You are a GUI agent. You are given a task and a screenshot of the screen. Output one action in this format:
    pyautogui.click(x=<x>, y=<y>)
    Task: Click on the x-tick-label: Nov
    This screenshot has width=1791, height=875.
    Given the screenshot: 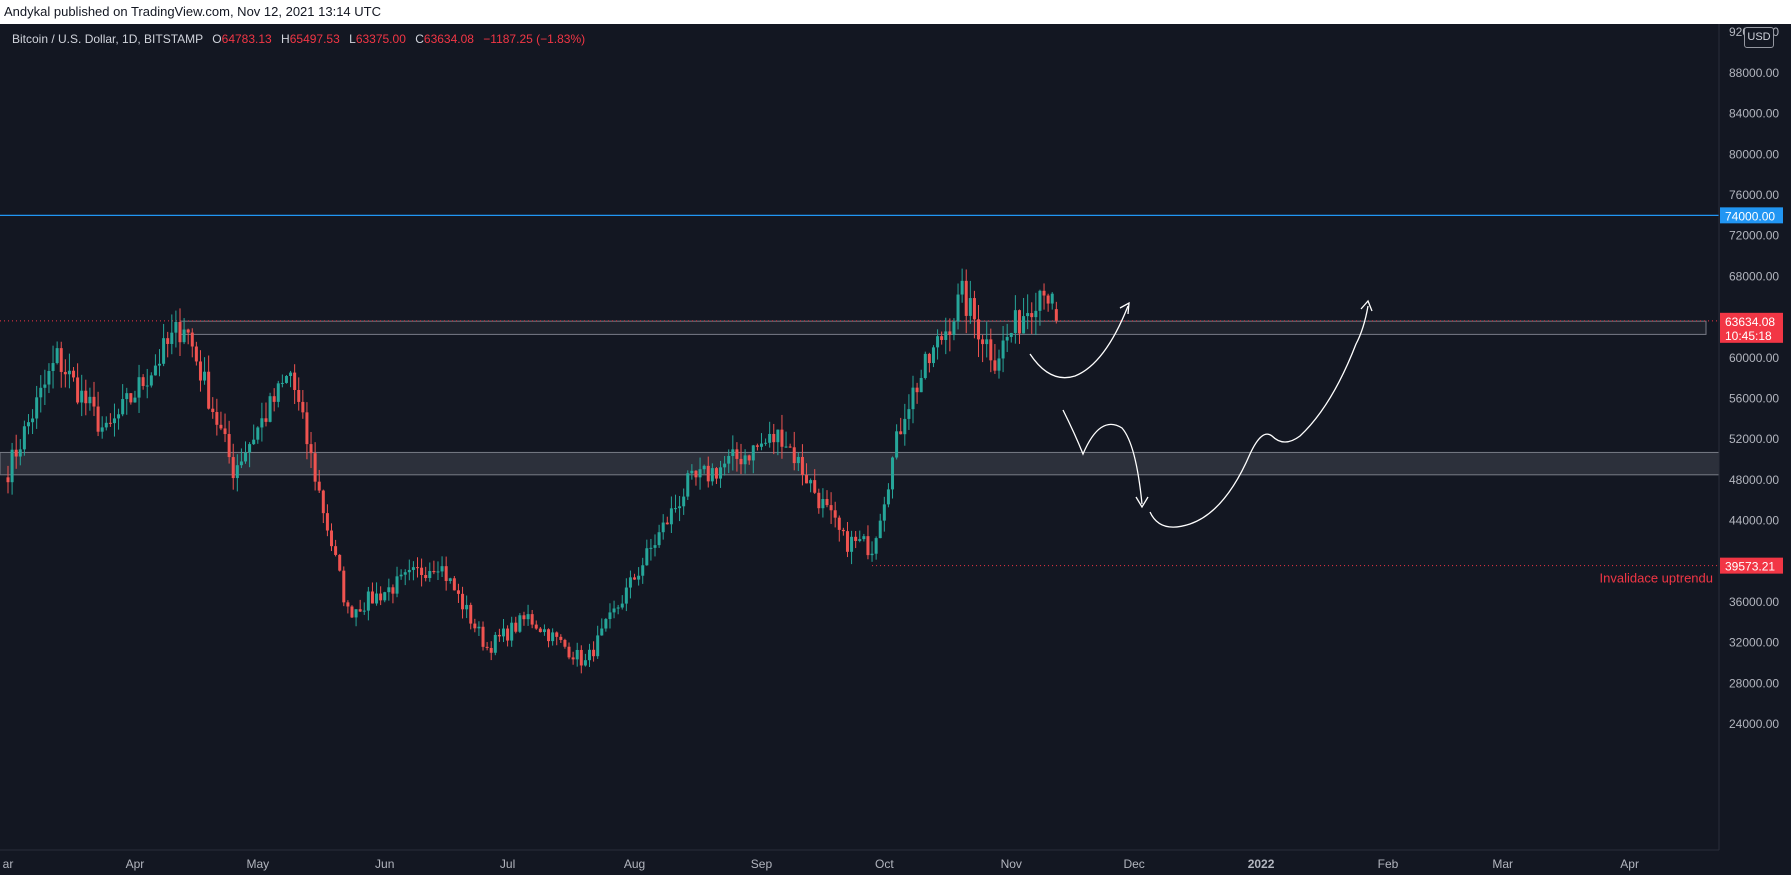 What is the action you would take?
    pyautogui.click(x=1011, y=864)
    